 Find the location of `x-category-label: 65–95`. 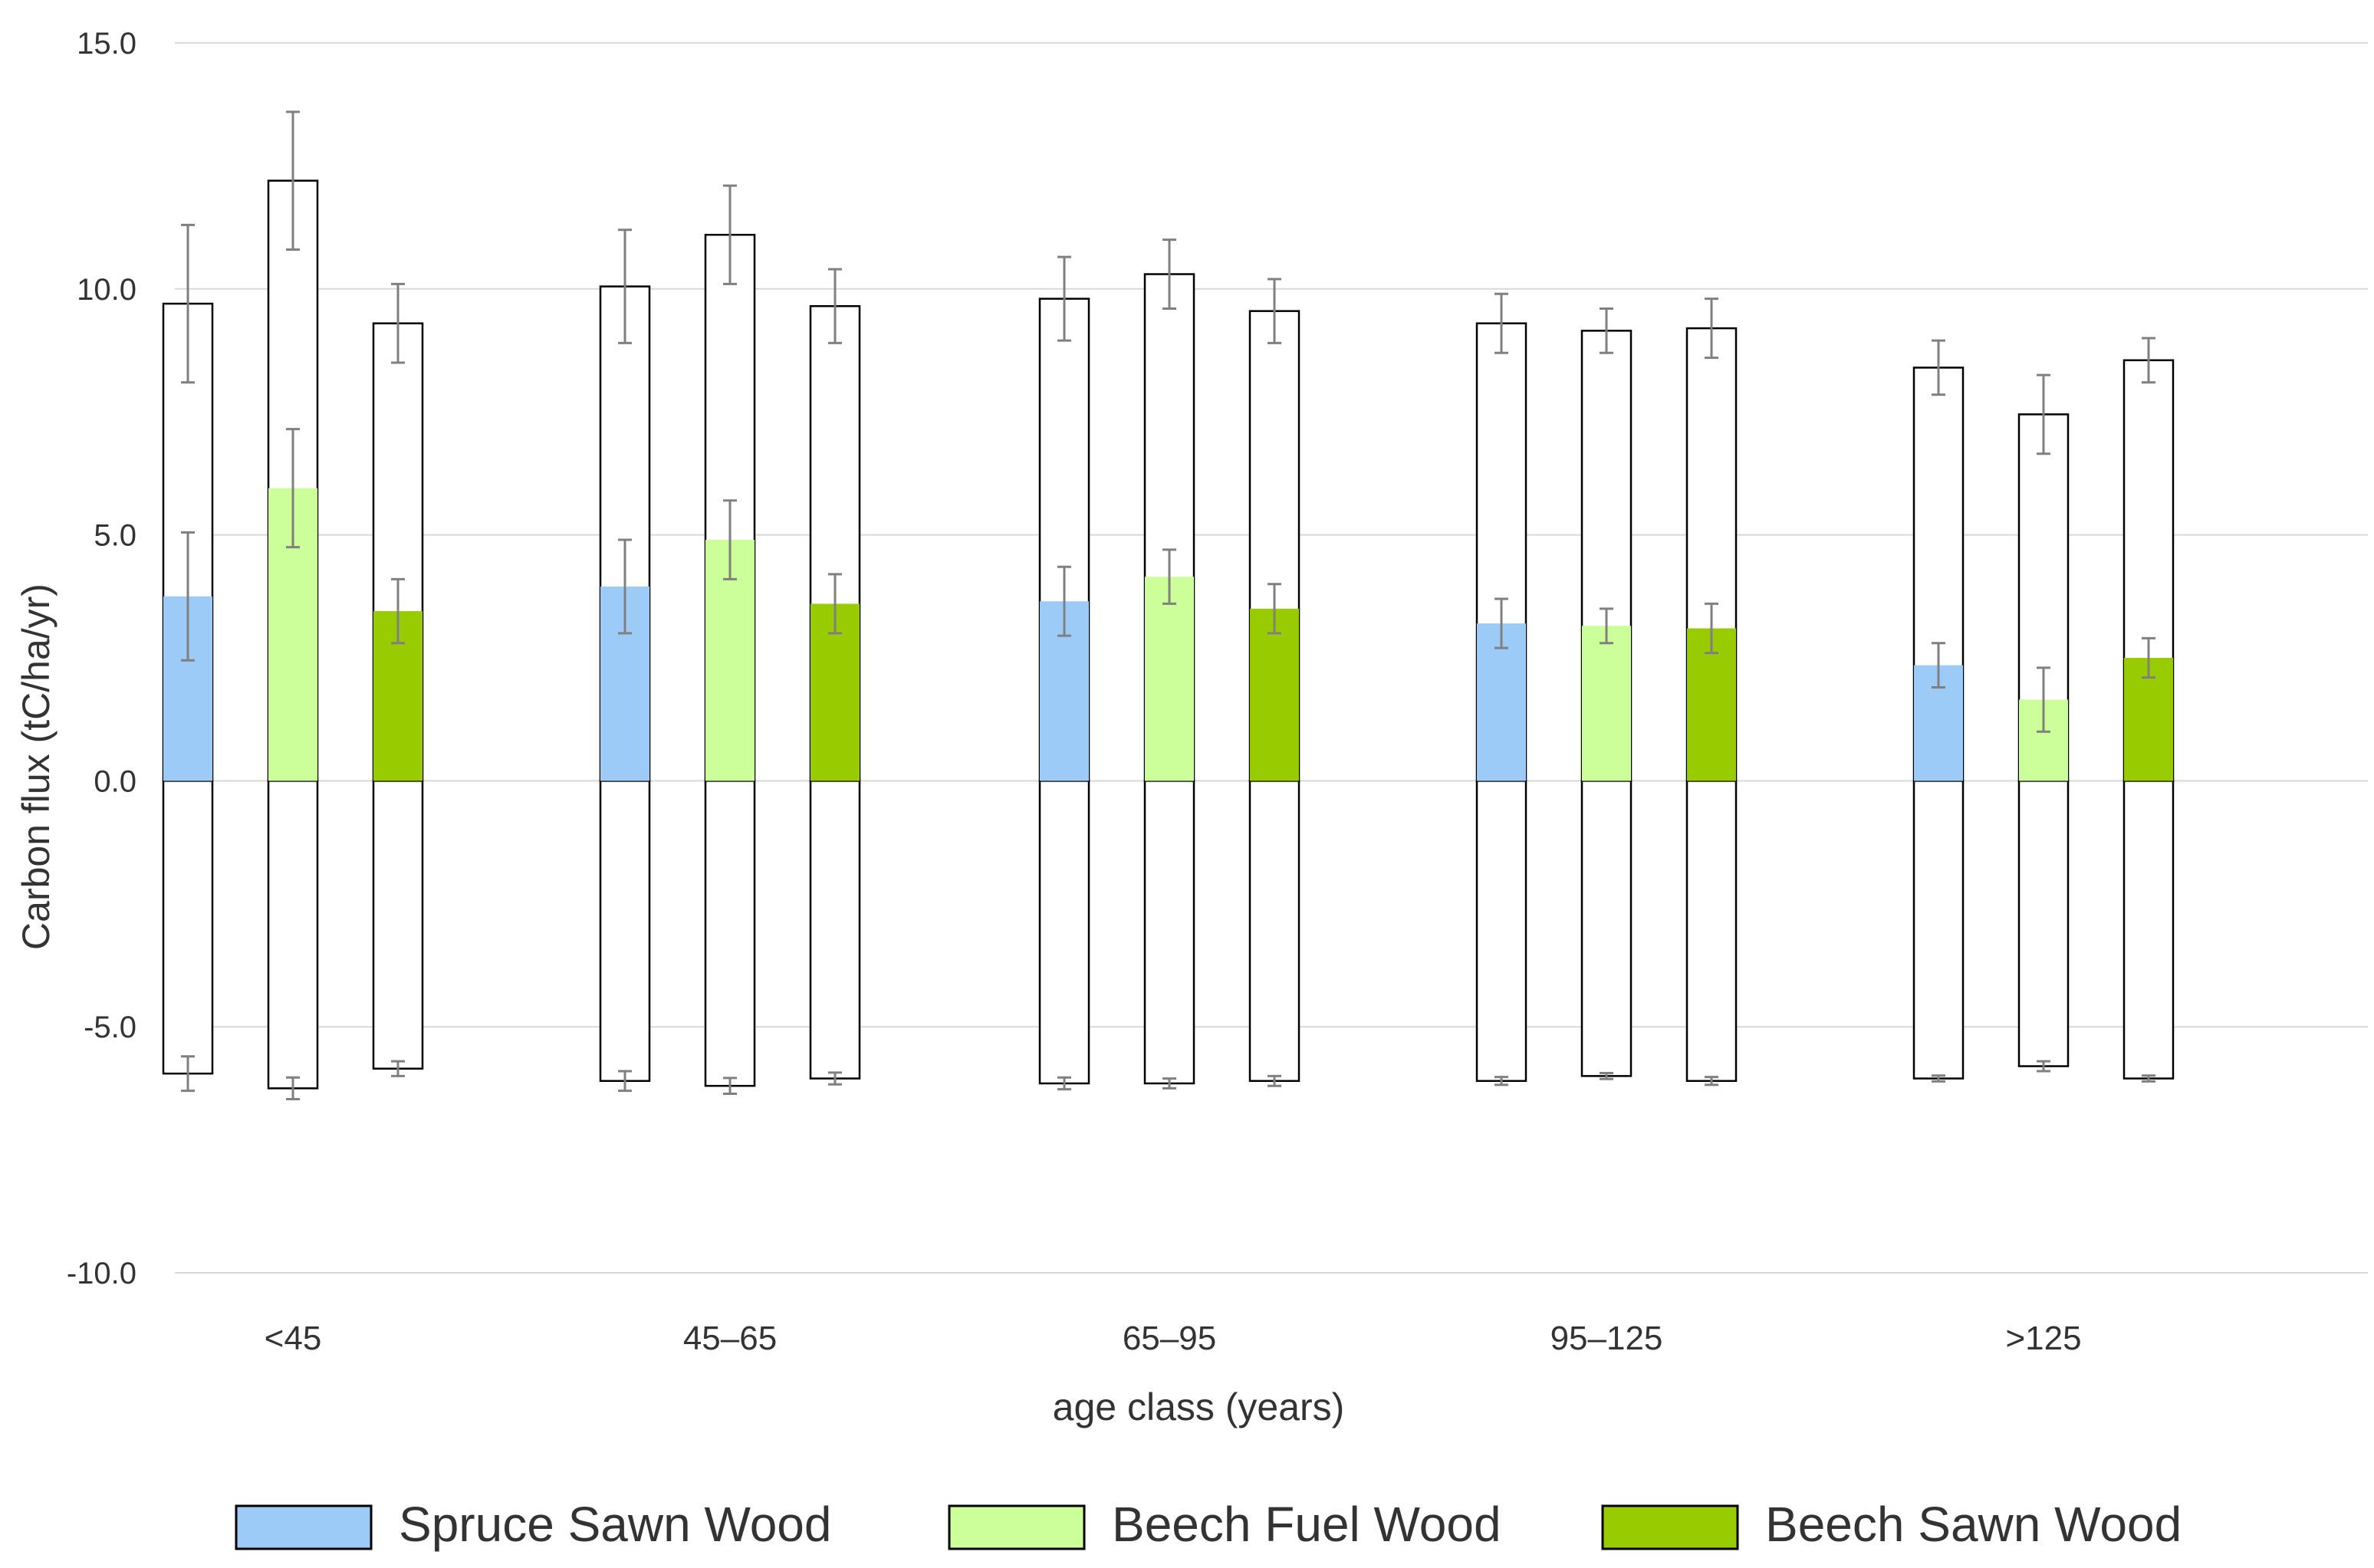

x-category-label: 65–95 is located at coordinates (1169, 1339).